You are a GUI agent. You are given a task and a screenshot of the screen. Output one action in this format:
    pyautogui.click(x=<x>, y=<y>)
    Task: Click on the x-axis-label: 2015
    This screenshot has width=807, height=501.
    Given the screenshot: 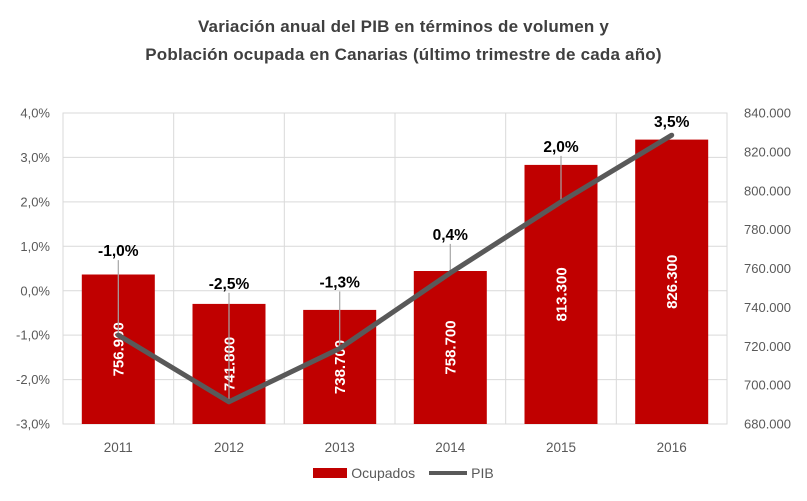 What is the action you would take?
    pyautogui.click(x=561, y=447)
    